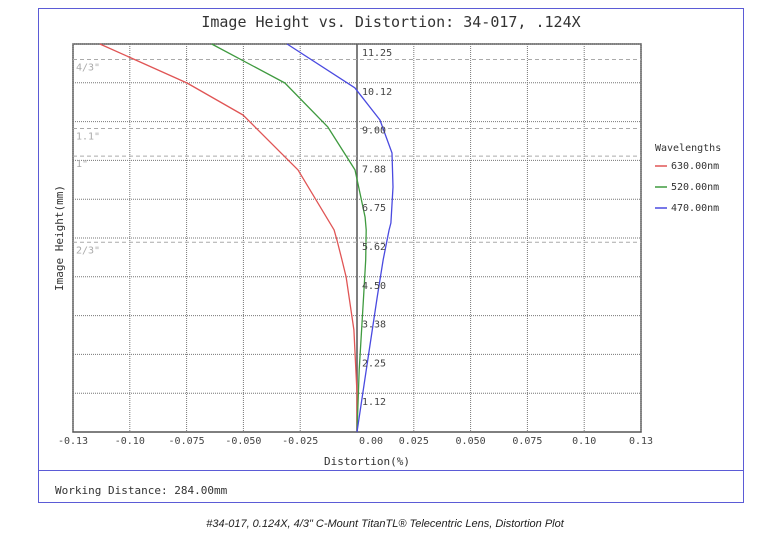  I want to click on y-tick-label: 4.50, so click(374, 286).